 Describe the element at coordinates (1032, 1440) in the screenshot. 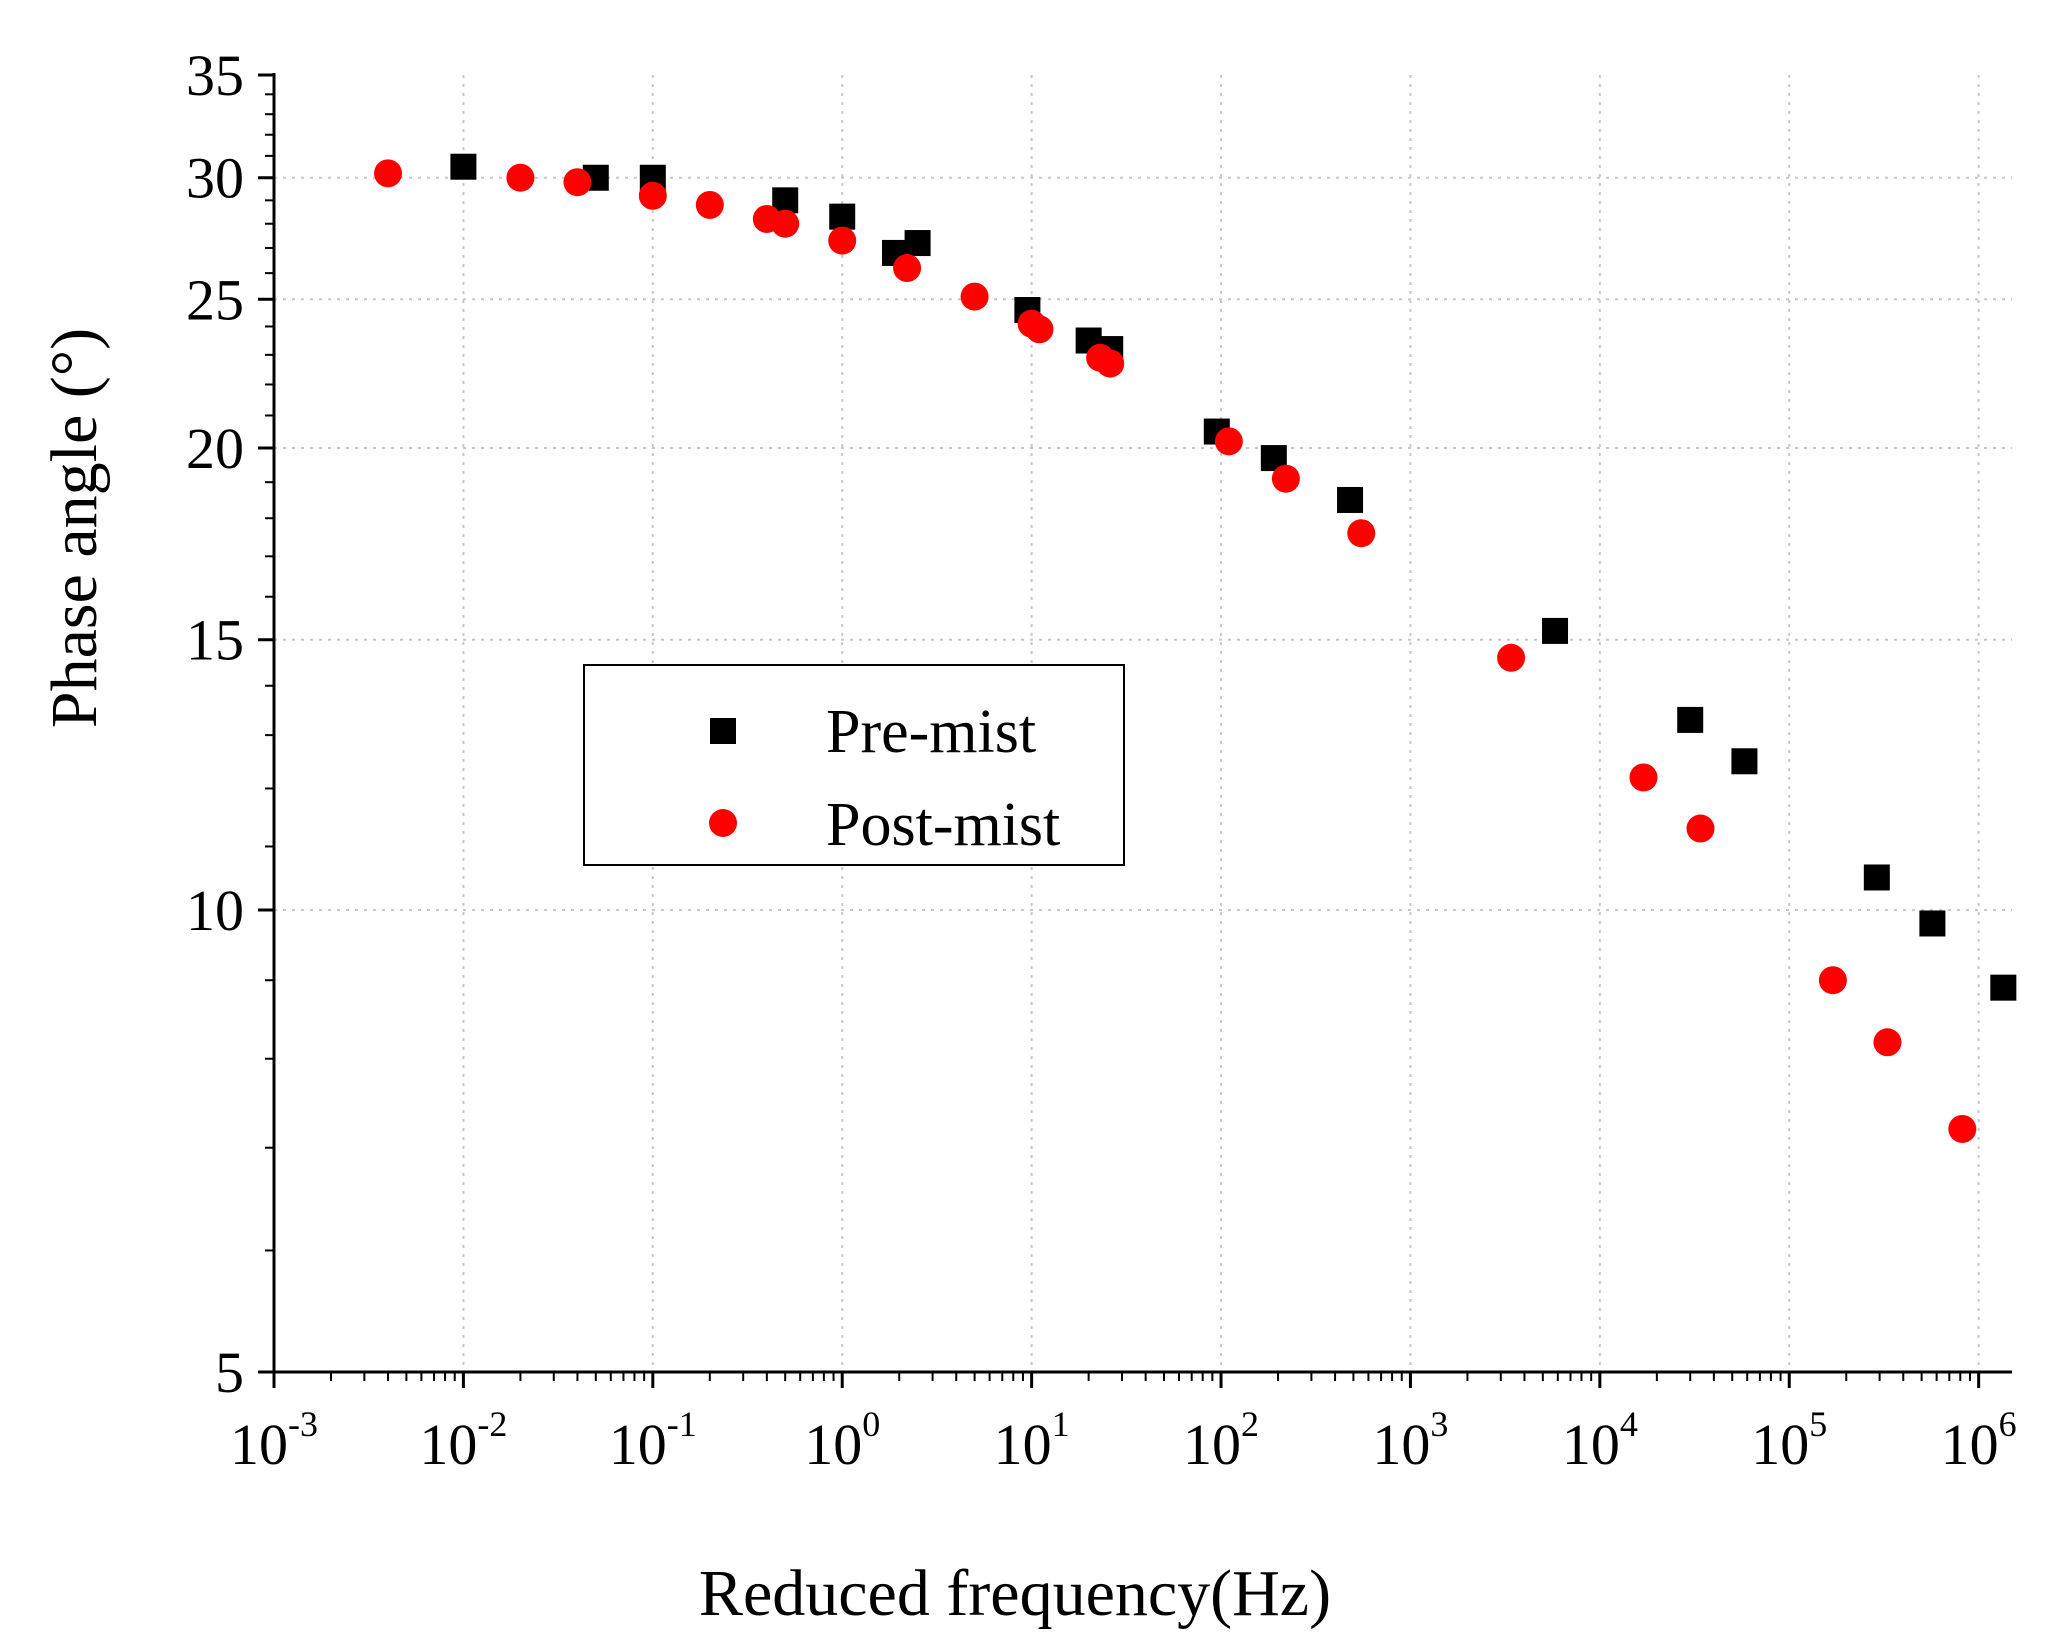

I see `x-tick-label-4: 10¹` at that location.